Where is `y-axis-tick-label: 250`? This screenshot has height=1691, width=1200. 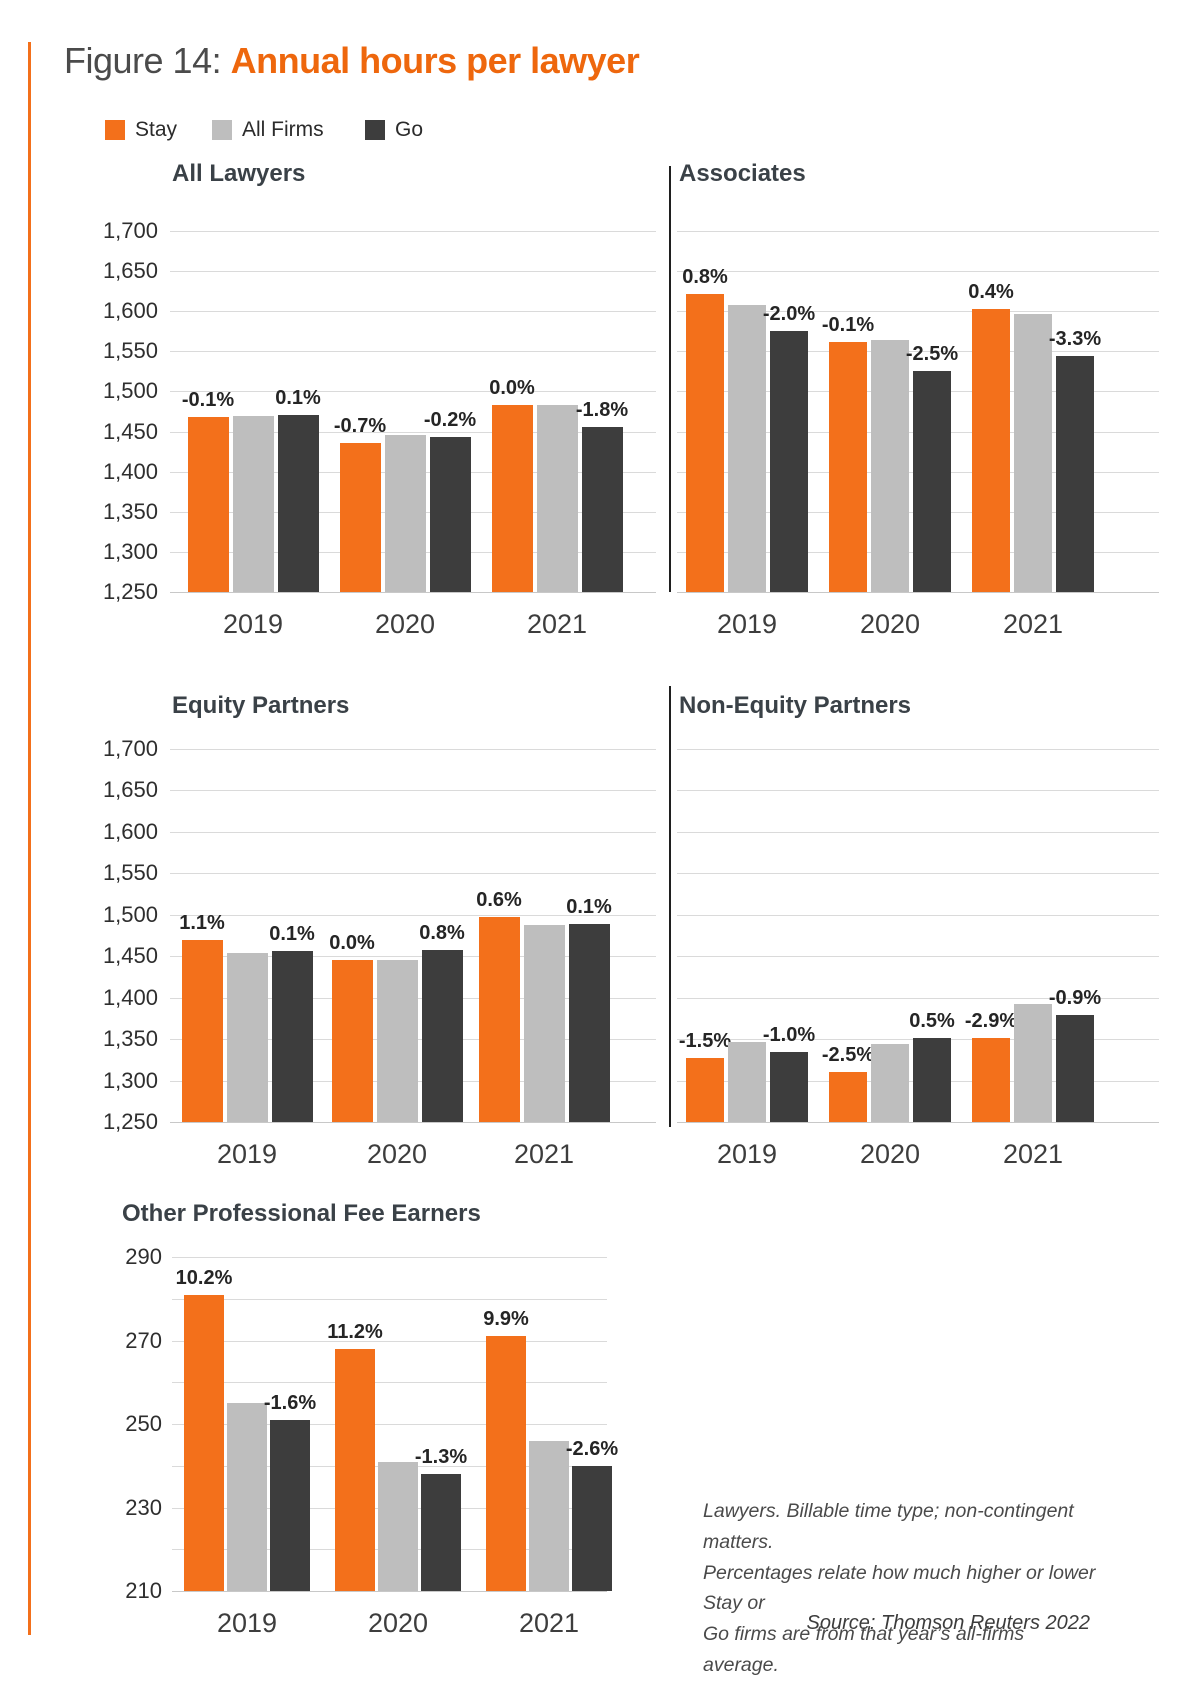
y-axis-tick-label: 250 is located at coordinates (143, 1423).